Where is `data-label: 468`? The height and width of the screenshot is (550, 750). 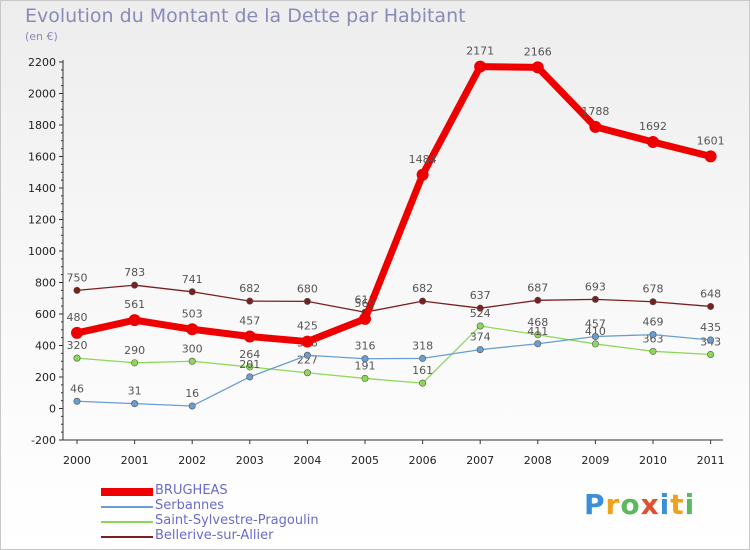 data-label: 468 is located at coordinates (537, 322).